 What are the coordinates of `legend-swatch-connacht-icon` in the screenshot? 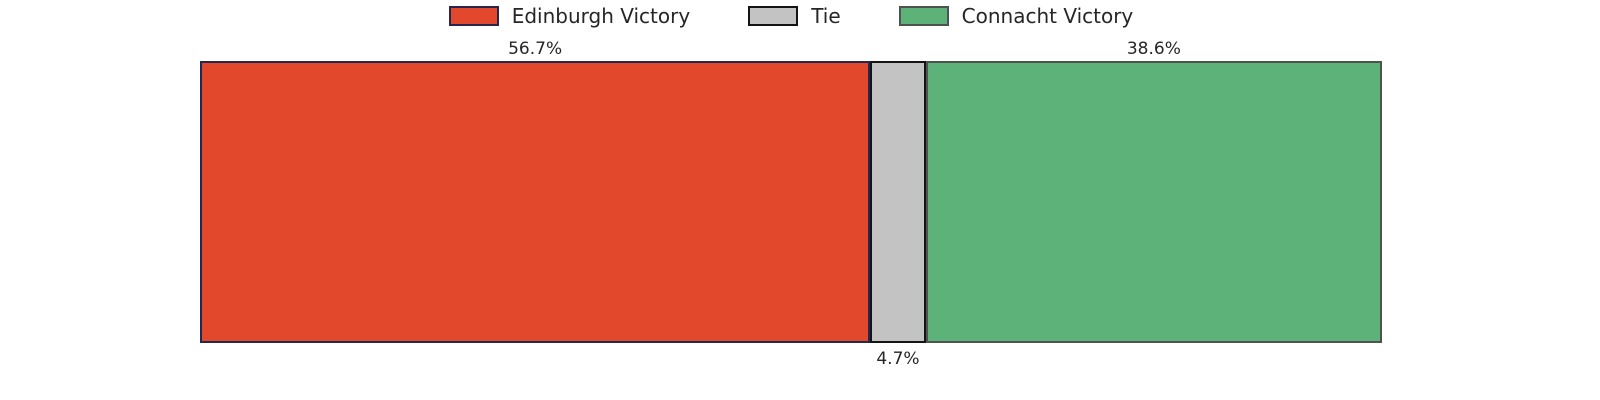 It's located at (923, 16).